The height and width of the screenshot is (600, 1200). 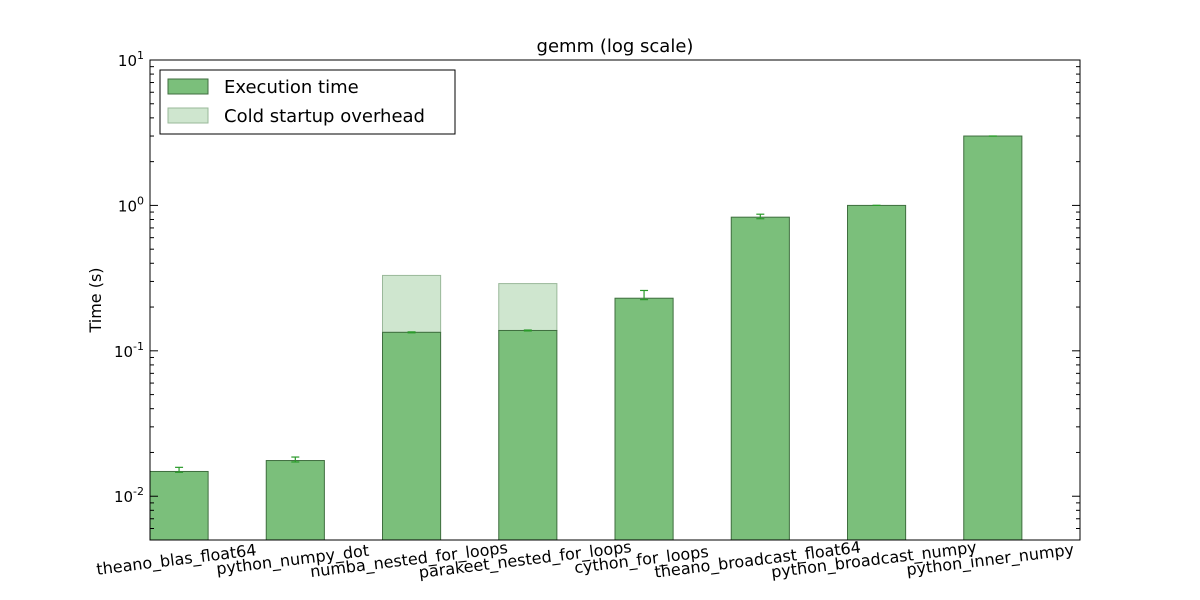 What do you see at coordinates (188, 115) in the screenshot?
I see `legend-swatch-cold-startup-overhead` at bounding box center [188, 115].